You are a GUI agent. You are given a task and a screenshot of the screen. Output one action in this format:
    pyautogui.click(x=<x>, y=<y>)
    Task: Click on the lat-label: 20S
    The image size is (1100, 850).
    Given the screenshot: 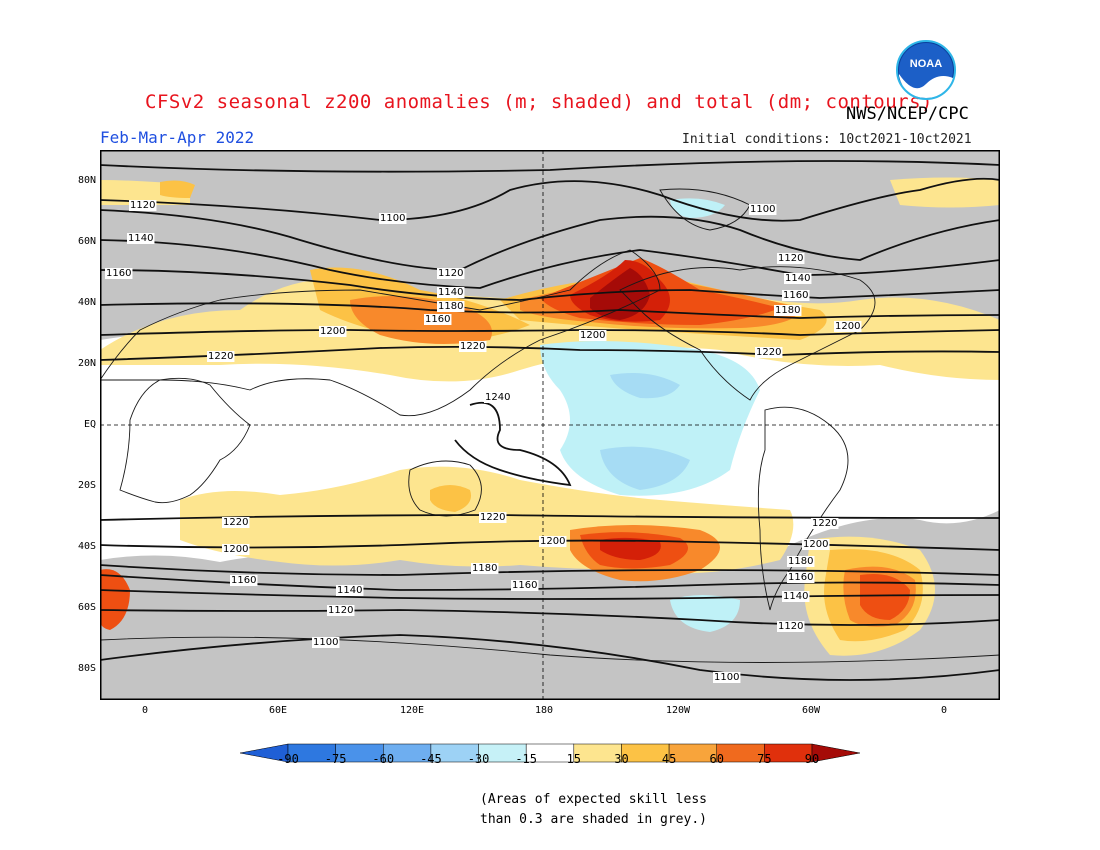 What is the action you would take?
    pyautogui.click(x=86, y=485)
    